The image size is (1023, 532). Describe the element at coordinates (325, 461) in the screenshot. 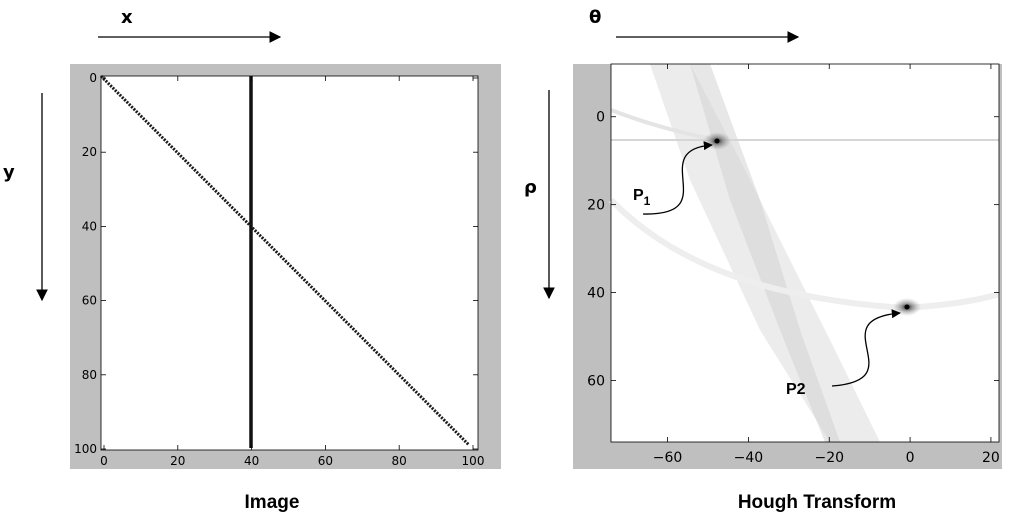

I see `left-x-tick-label: 60` at that location.